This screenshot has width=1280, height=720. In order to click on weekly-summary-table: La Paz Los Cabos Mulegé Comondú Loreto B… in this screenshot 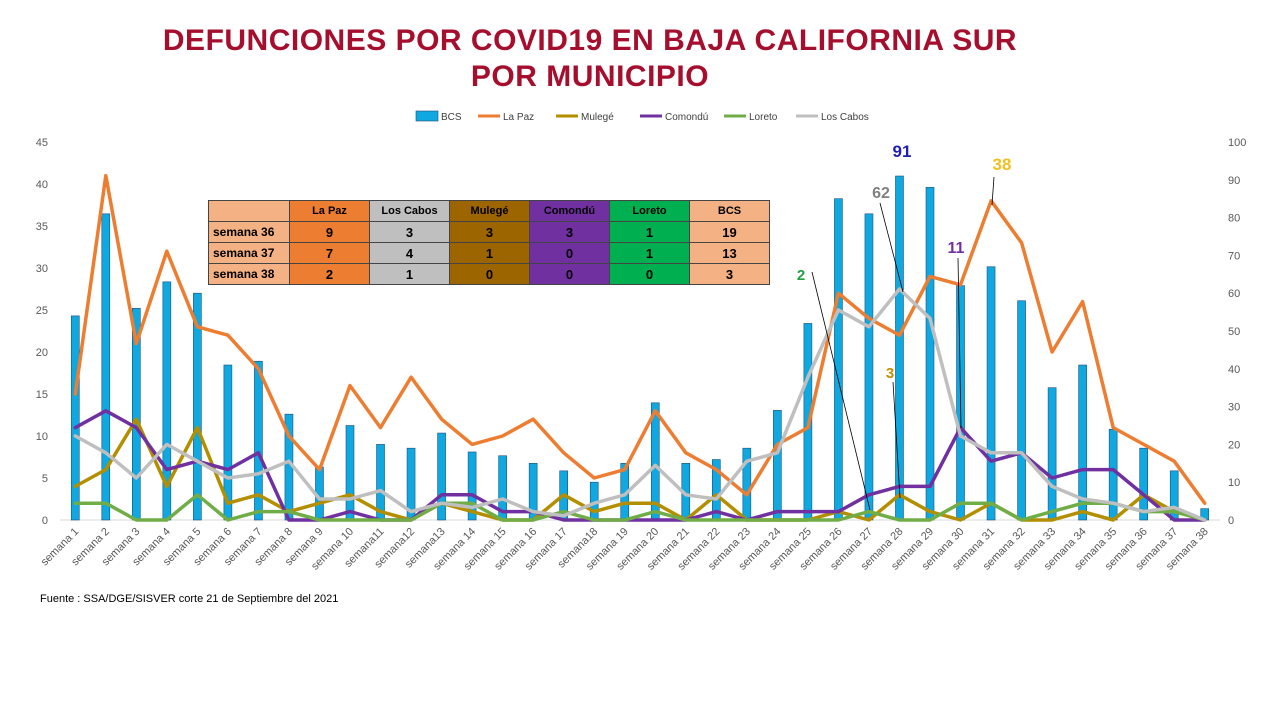, I will do `click(489, 242)`.